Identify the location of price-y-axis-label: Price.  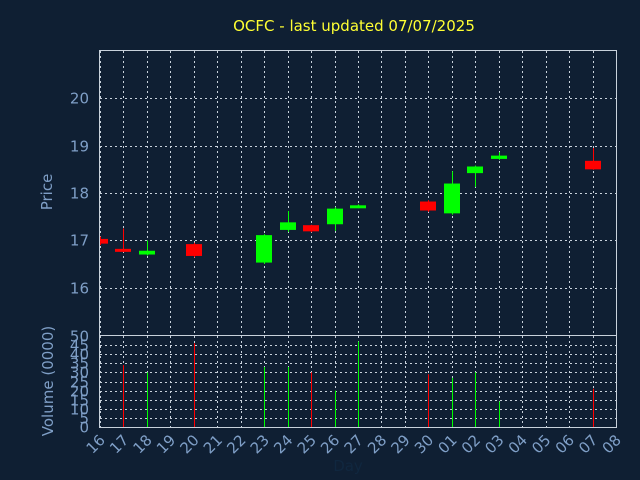
(47, 192).